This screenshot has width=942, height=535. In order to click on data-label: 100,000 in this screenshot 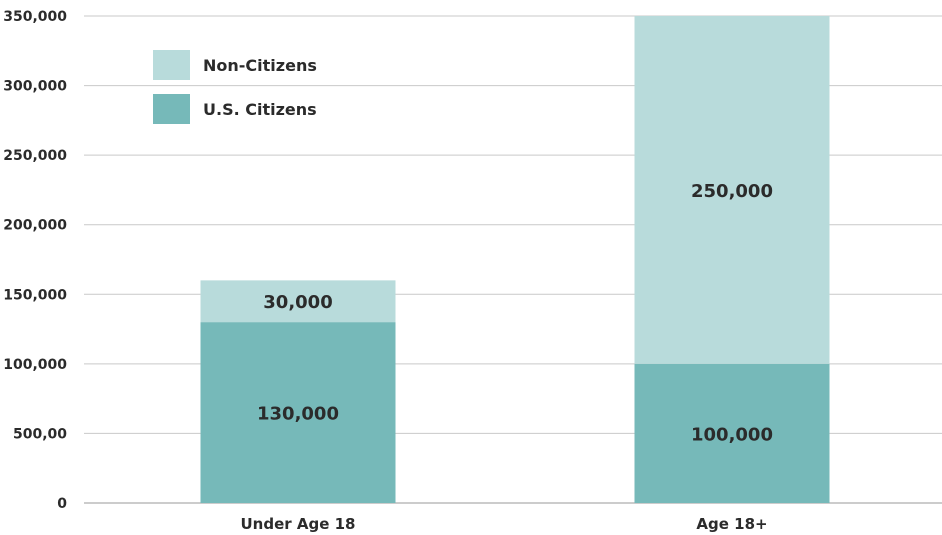, I will do `click(732, 434)`.